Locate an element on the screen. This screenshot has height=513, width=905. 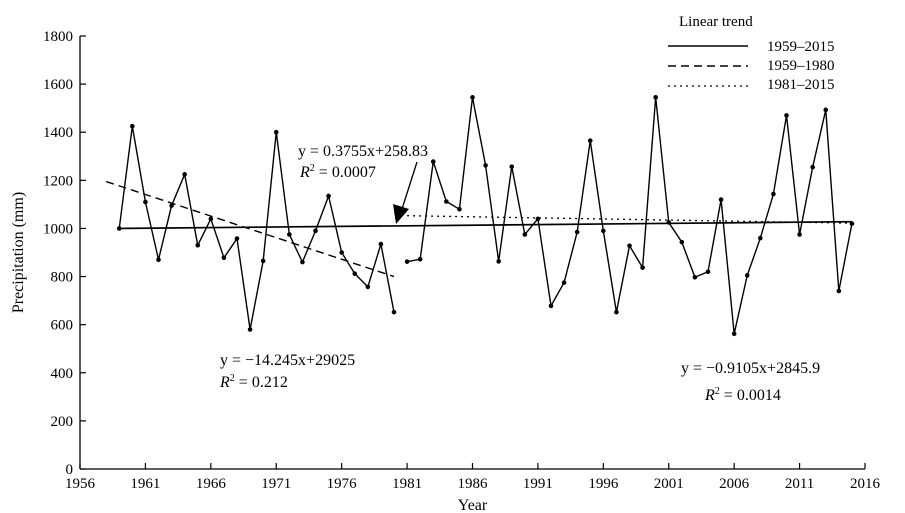
x-tick-label: 1976 is located at coordinates (342, 484).